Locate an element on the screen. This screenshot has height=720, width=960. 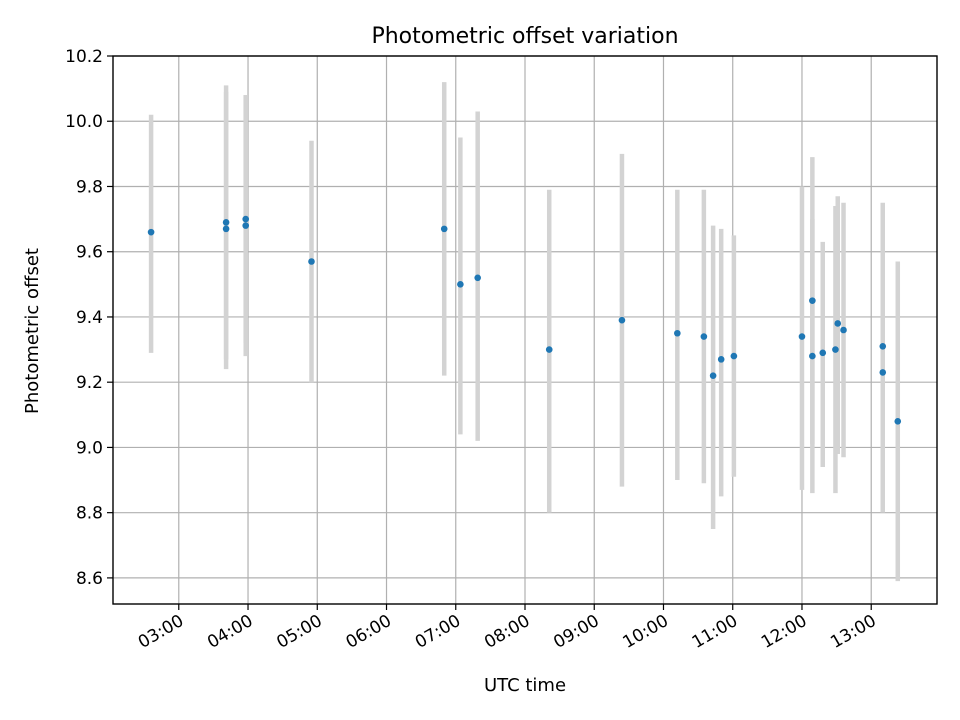
x-tick-label: 06:00 is located at coordinates (369, 632).